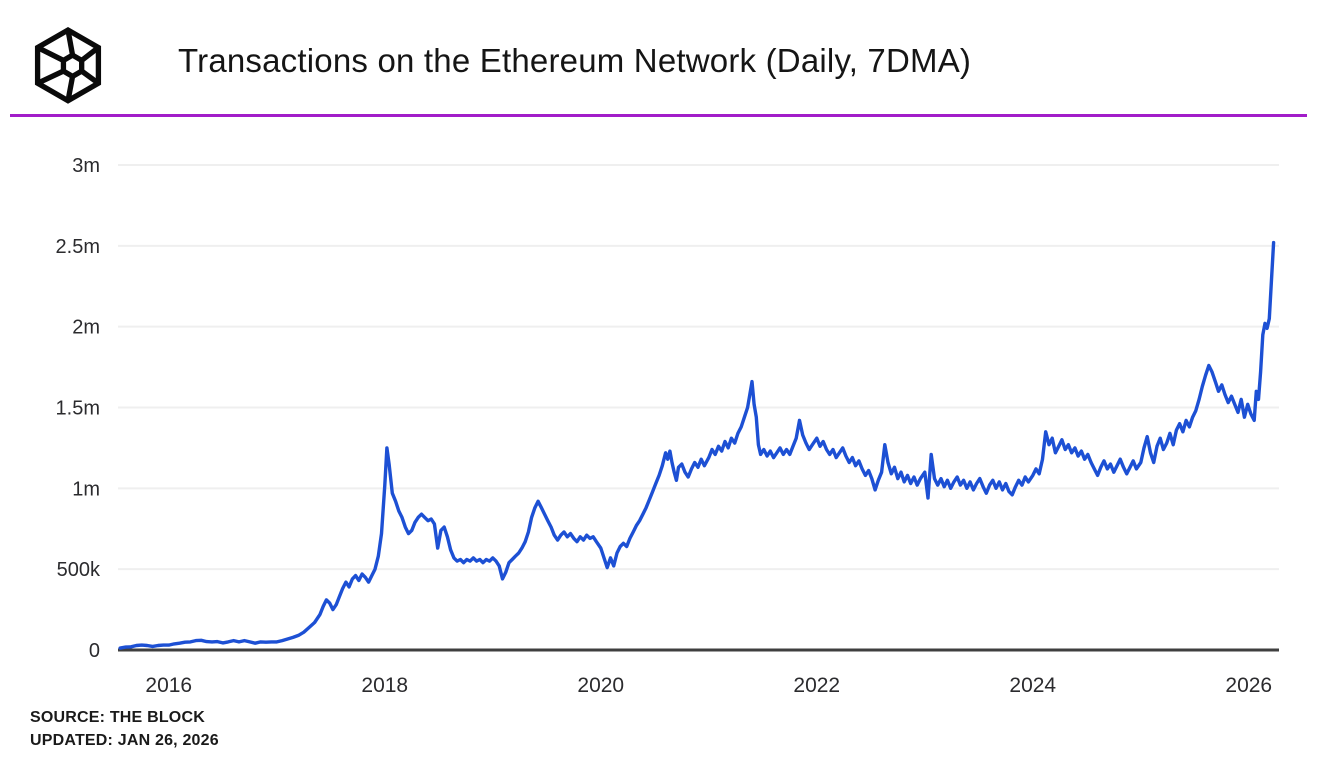  I want to click on y-tick-label: 0, so click(94, 651).